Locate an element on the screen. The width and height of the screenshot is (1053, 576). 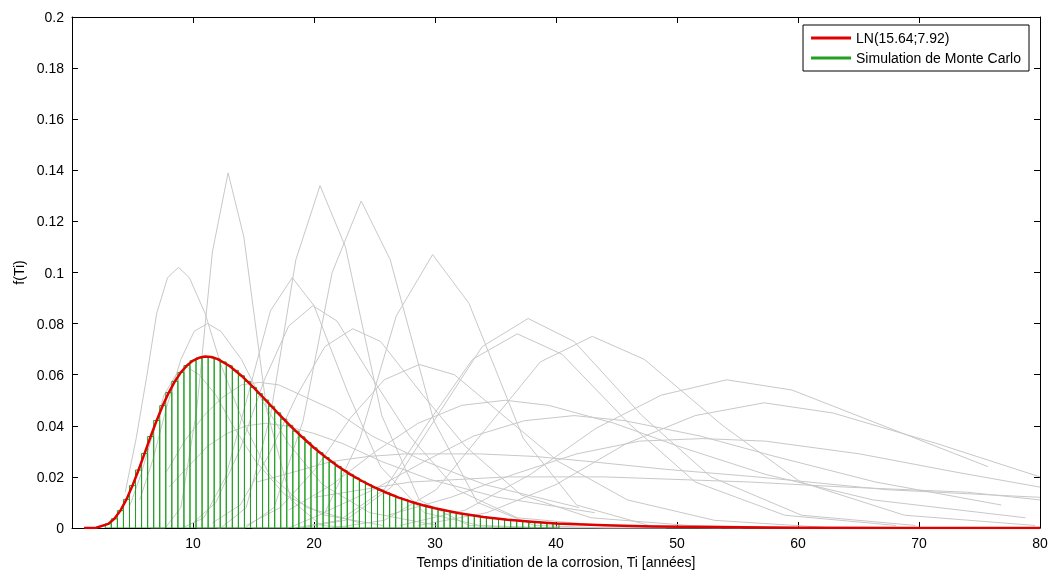
x-tick-label: 10 is located at coordinates (193, 543).